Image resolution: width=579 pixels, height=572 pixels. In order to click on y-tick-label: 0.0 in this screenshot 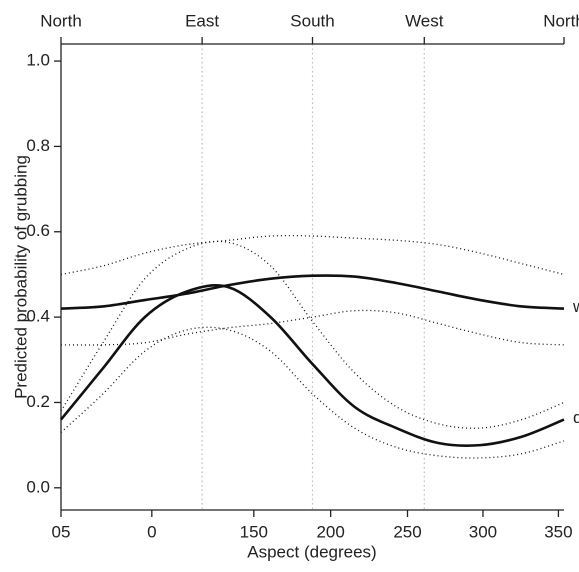, I will do `click(38, 486)`.